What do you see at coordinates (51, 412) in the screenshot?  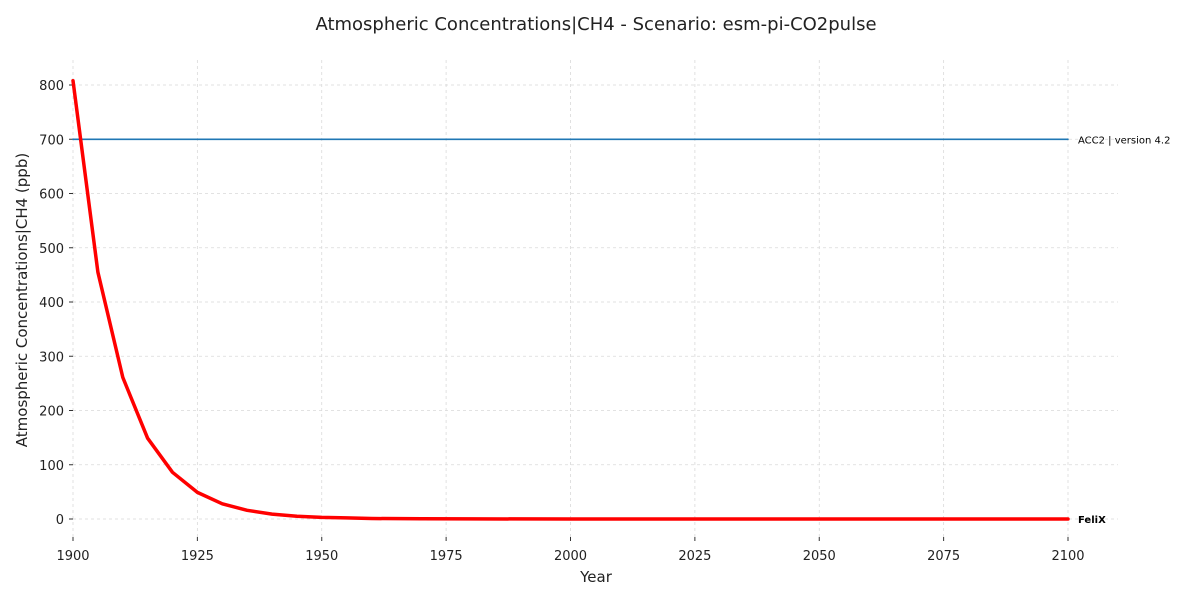 I see `y-tick-label: 200` at bounding box center [51, 412].